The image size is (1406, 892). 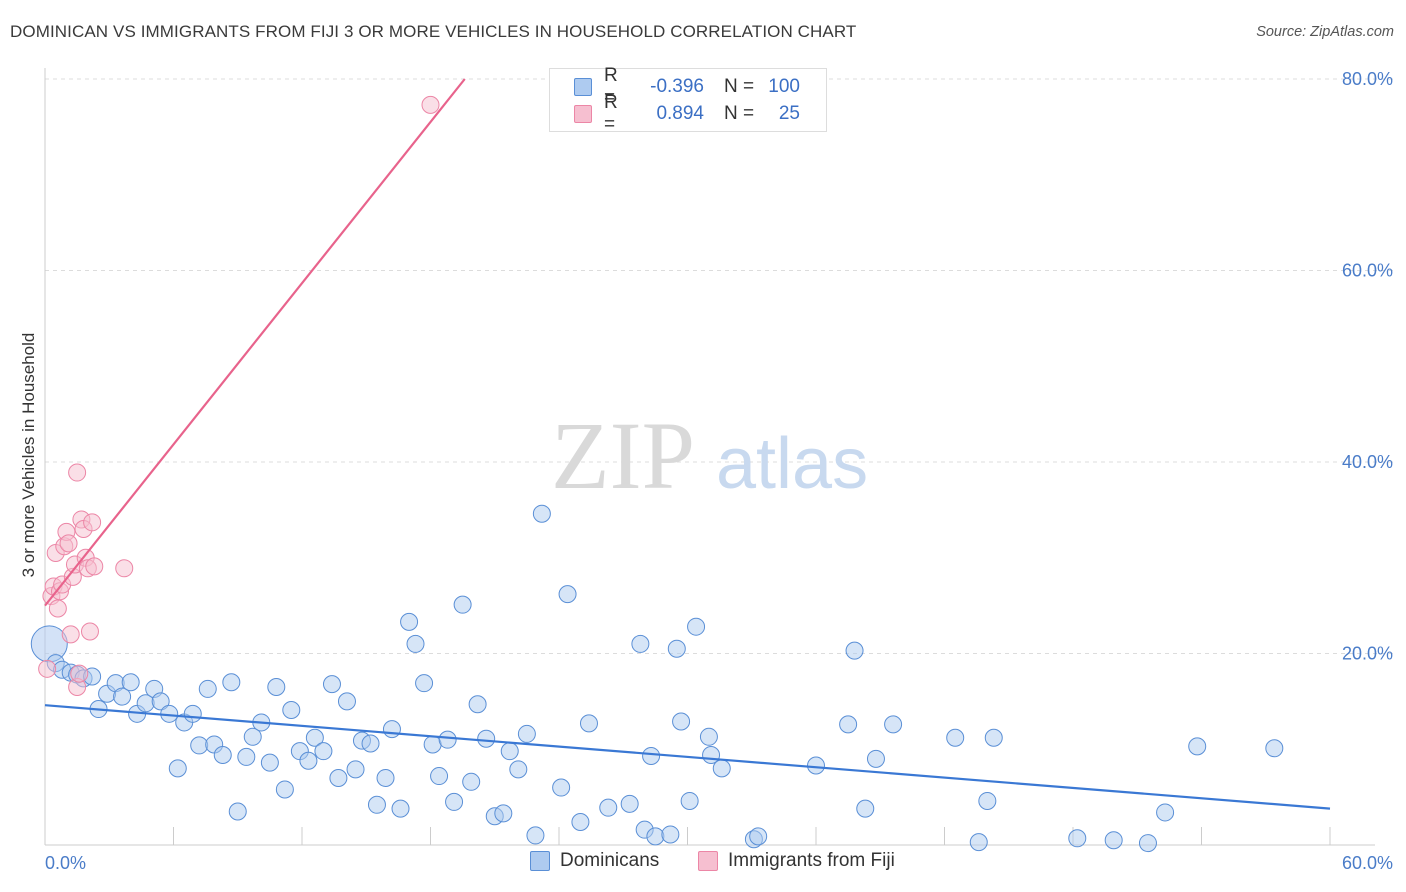 What do you see at coordinates (65, 863) in the screenshot?
I see `x-tick-label: 0.0%` at bounding box center [65, 863].